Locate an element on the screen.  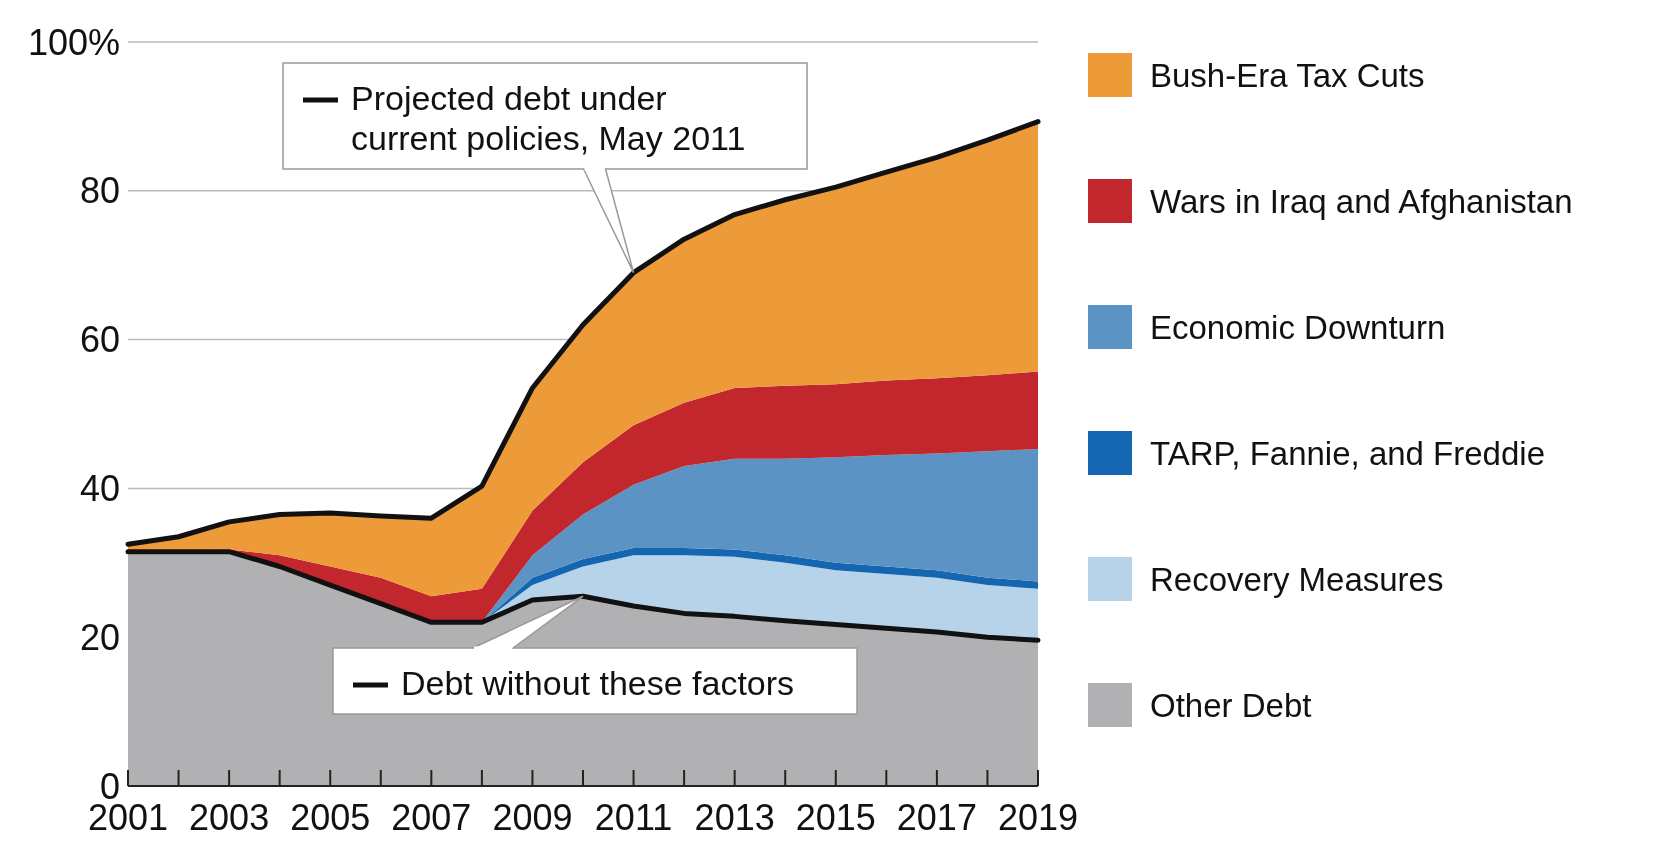
legend-label: TARP, Fannie, and Freddie is located at coordinates (1348, 453).